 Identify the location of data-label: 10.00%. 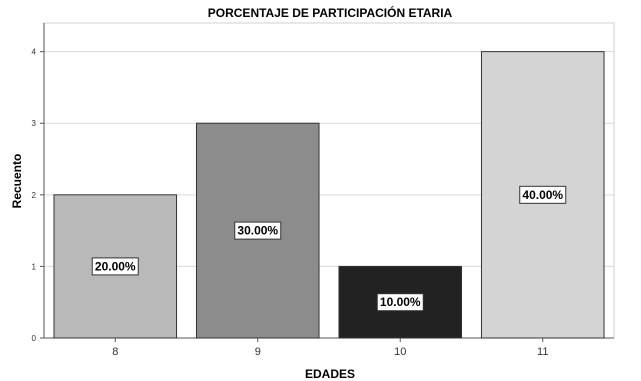
(400, 302).